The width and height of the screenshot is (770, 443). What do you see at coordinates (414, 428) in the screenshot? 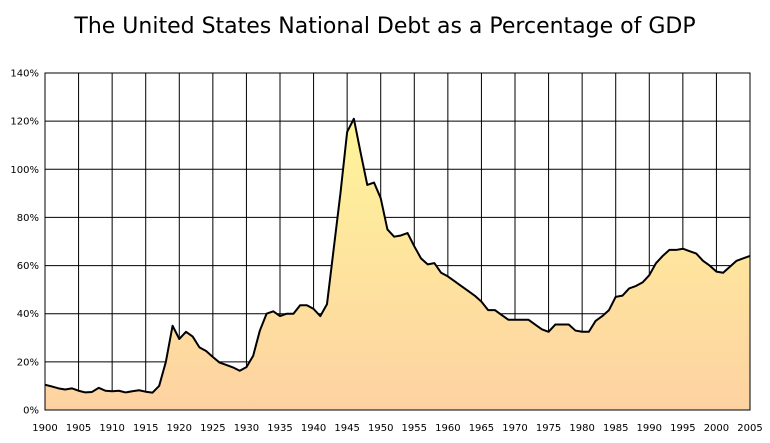
I see `x-tick-label: 1955` at bounding box center [414, 428].